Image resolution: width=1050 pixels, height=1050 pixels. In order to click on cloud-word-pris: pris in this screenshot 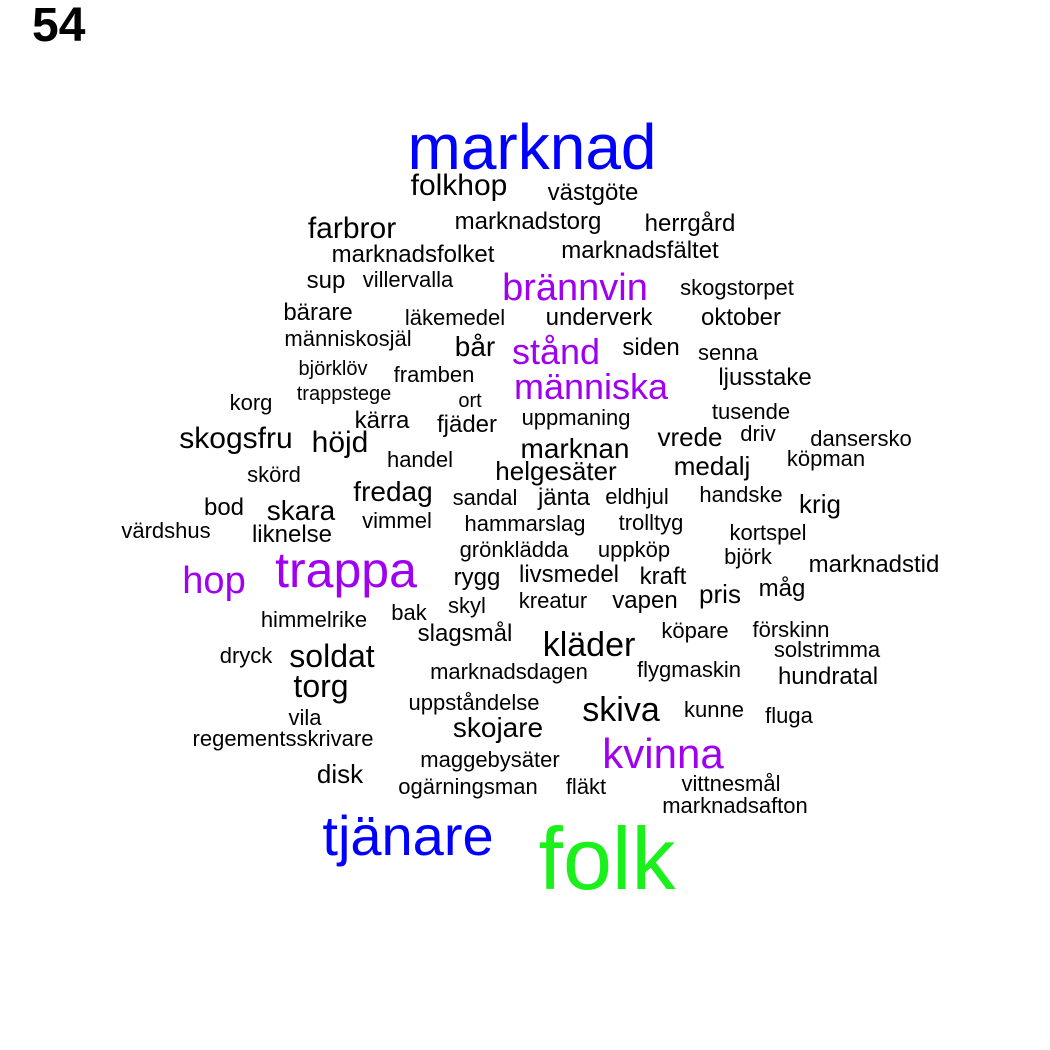, I will do `click(720, 594)`.